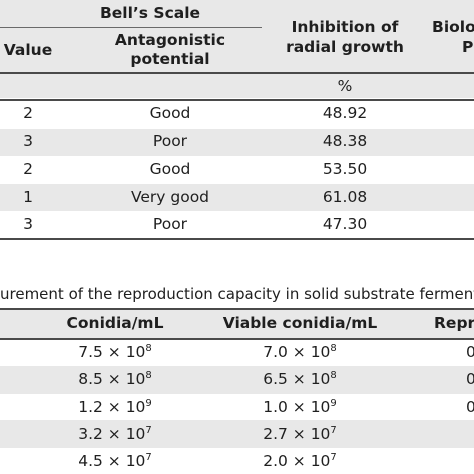 Image resolution: width=474 pixels, height=474 pixels. Describe the element at coordinates (453, 37) in the screenshot. I see `biological-header-partial: Biolo P` at that location.